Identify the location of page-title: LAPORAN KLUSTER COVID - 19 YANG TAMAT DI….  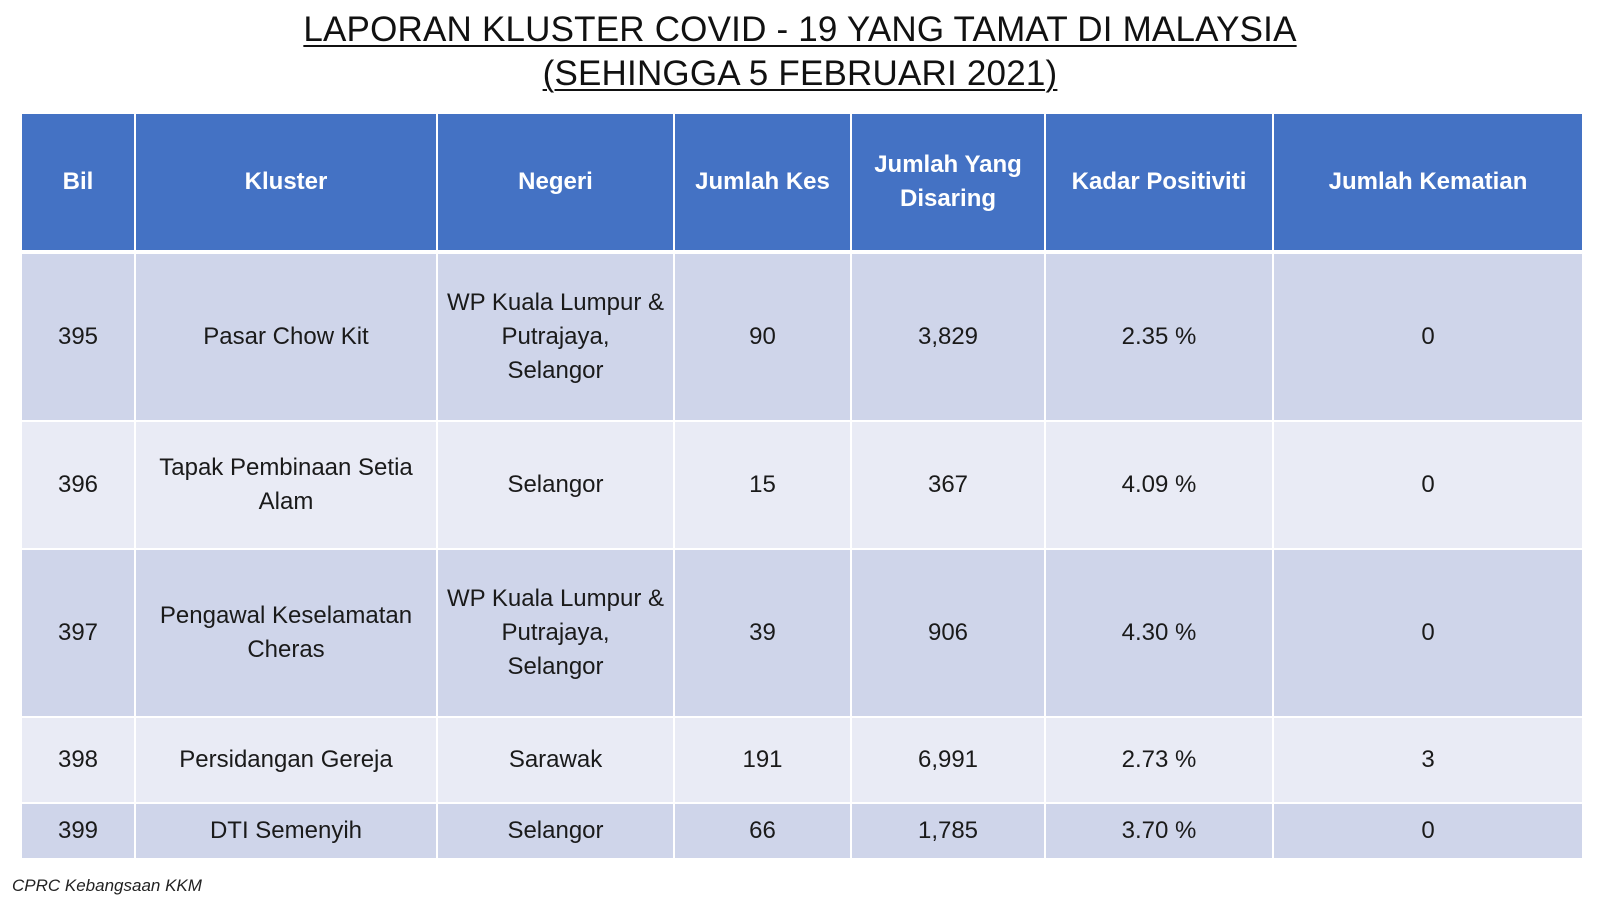
(800, 52).